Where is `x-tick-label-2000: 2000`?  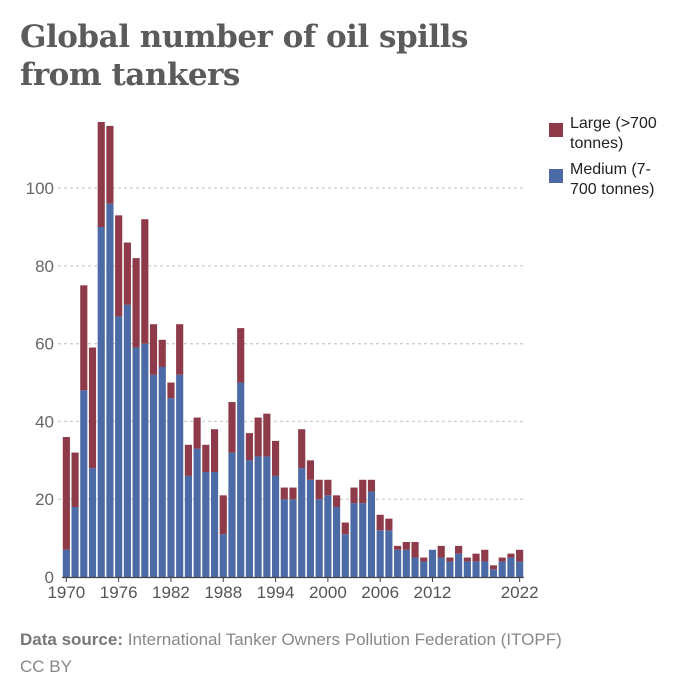
x-tick-label-2000: 2000 is located at coordinates (328, 592).